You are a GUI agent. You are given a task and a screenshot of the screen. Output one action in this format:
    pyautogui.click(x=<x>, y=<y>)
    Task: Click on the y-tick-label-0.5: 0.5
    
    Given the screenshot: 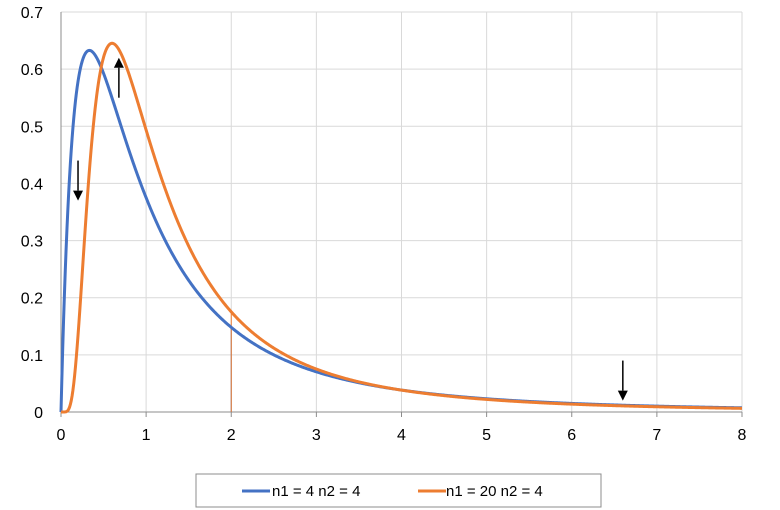 What is the action you would take?
    pyautogui.click(x=32, y=127)
    